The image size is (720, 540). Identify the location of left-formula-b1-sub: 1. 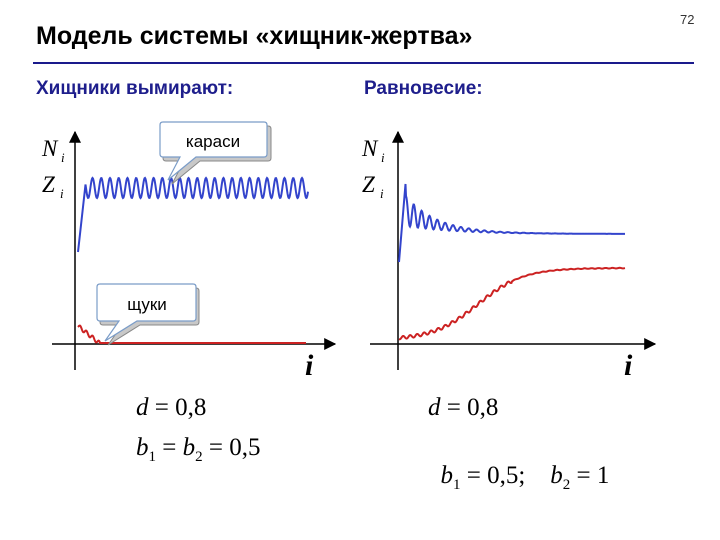
(152, 457).